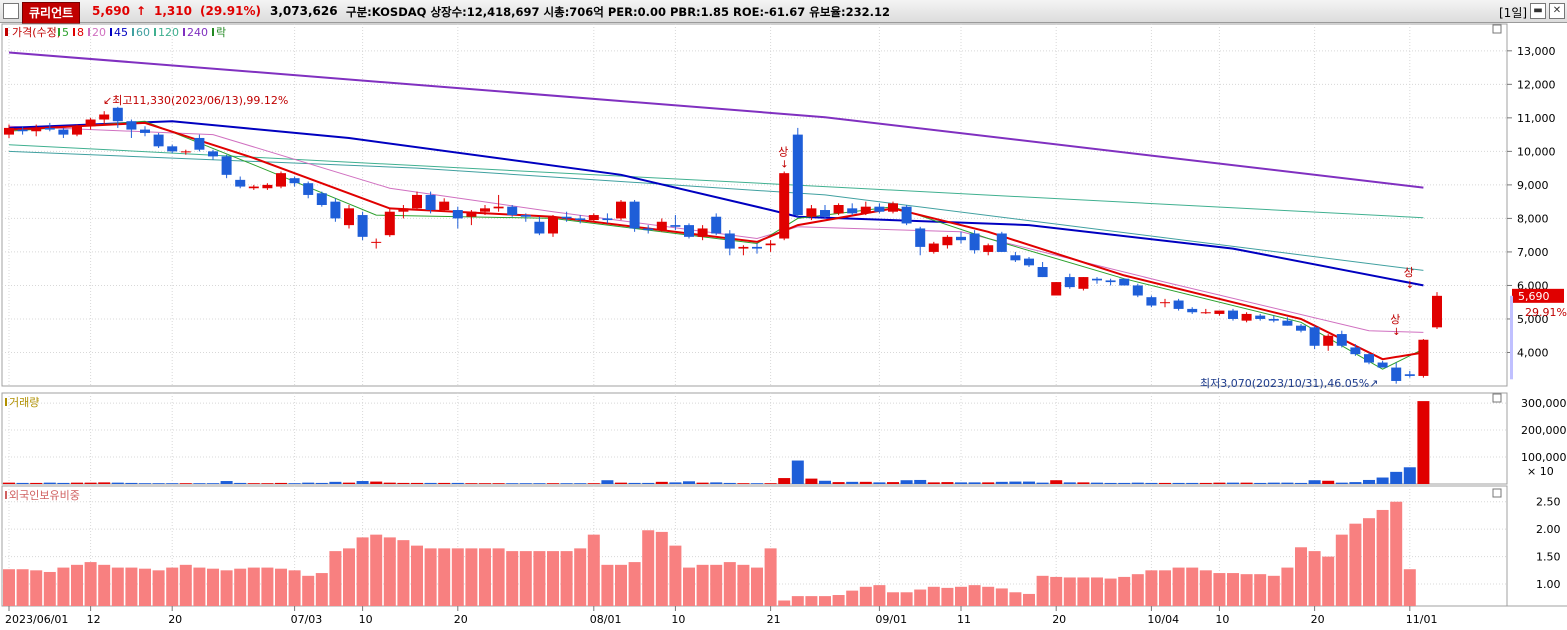  Describe the element at coordinates (143, 32) in the screenshot. I see `legend-label: 60` at that location.